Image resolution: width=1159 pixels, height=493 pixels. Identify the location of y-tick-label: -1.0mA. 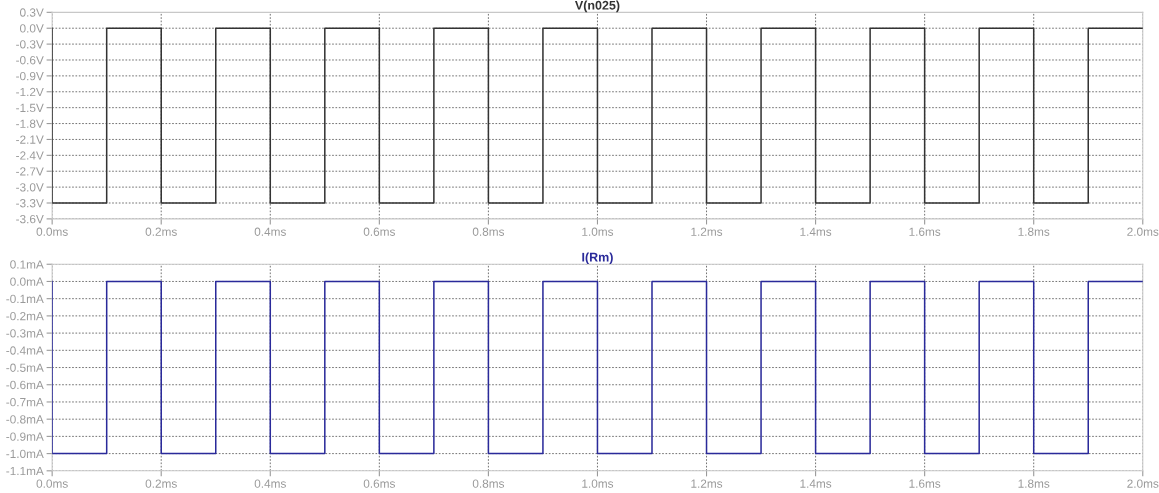
(25, 453).